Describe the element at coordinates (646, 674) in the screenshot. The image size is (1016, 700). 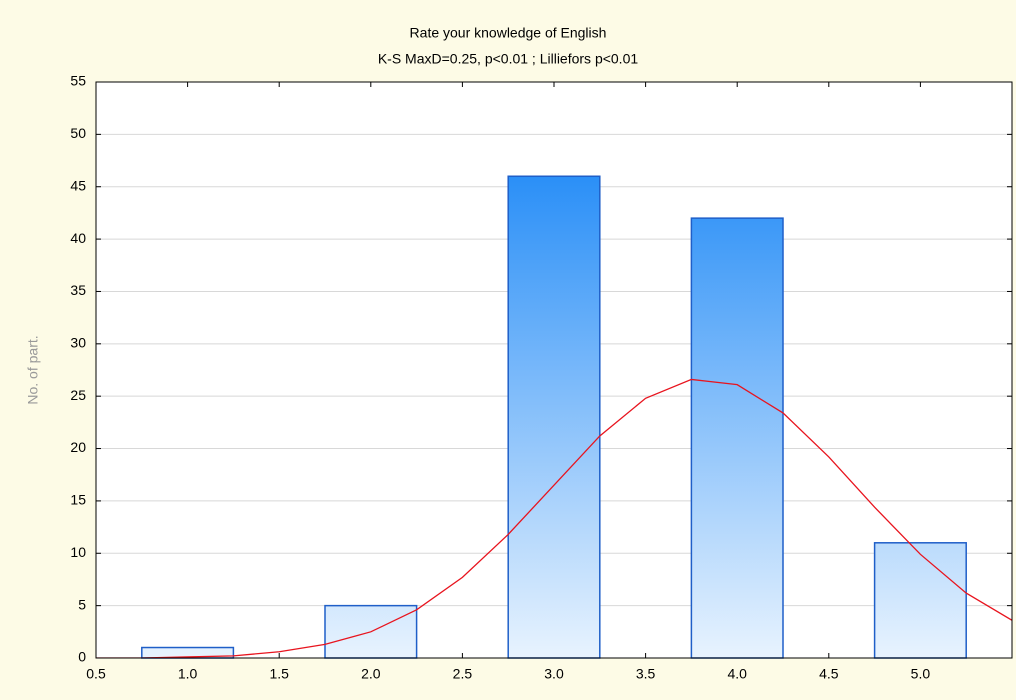
I see `x-tick-label: 3.5` at that location.